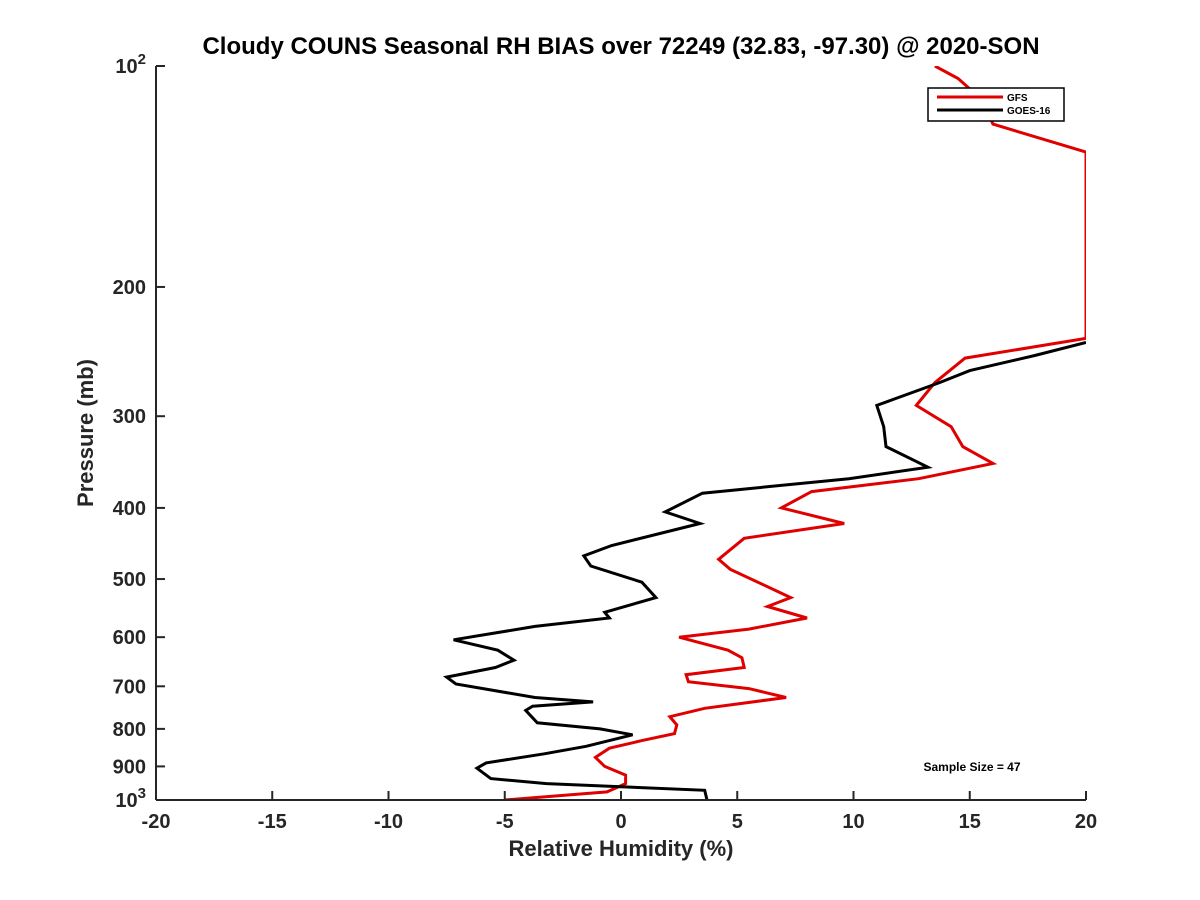 The width and height of the screenshot is (1200, 900). I want to click on y-tick-label: 300, so click(129, 417).